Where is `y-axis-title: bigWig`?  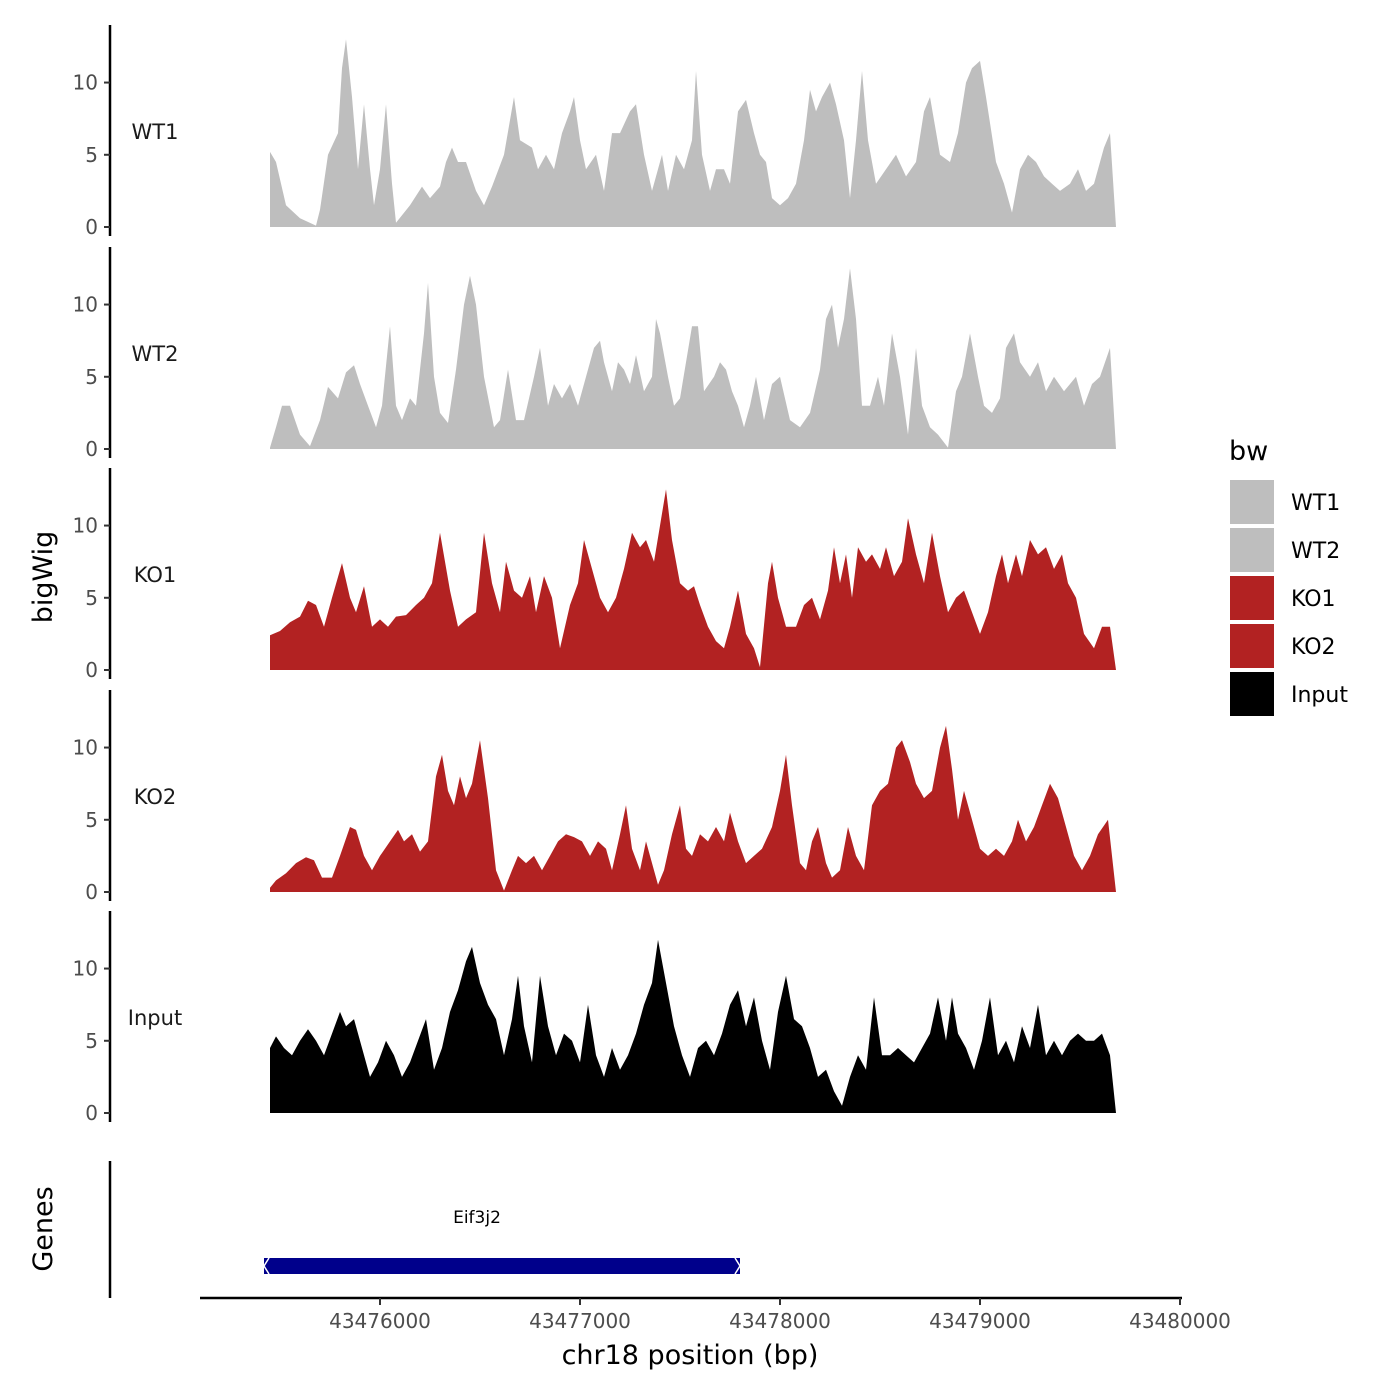
y-axis-title: bigWig is located at coordinates (43, 577).